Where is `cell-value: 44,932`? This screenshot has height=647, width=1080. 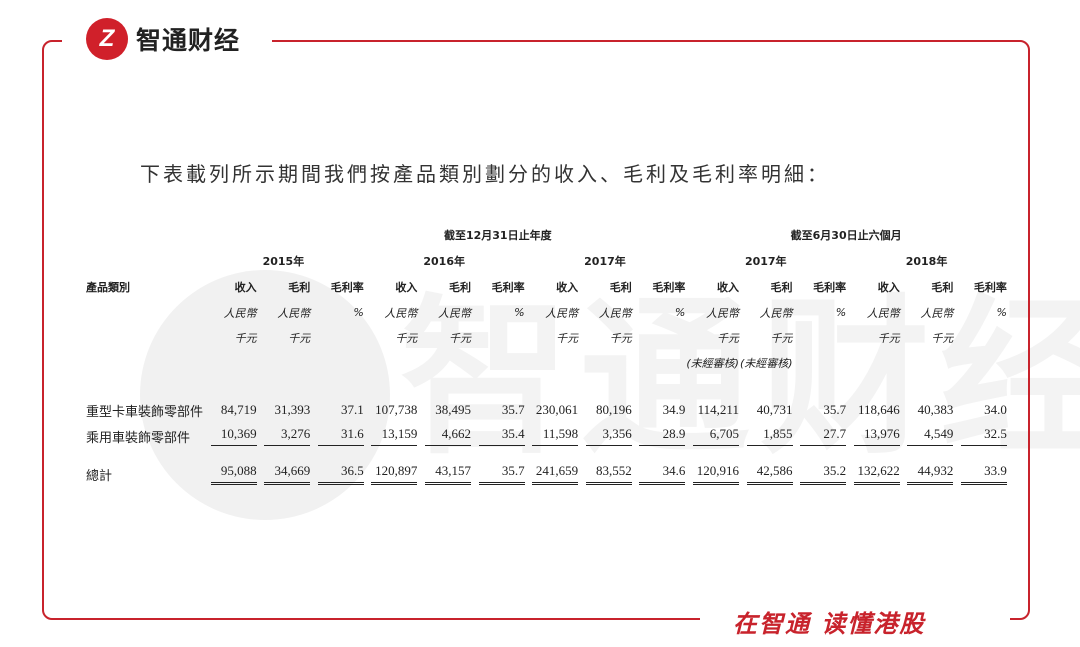 cell-value: 44,932 is located at coordinates (927, 474).